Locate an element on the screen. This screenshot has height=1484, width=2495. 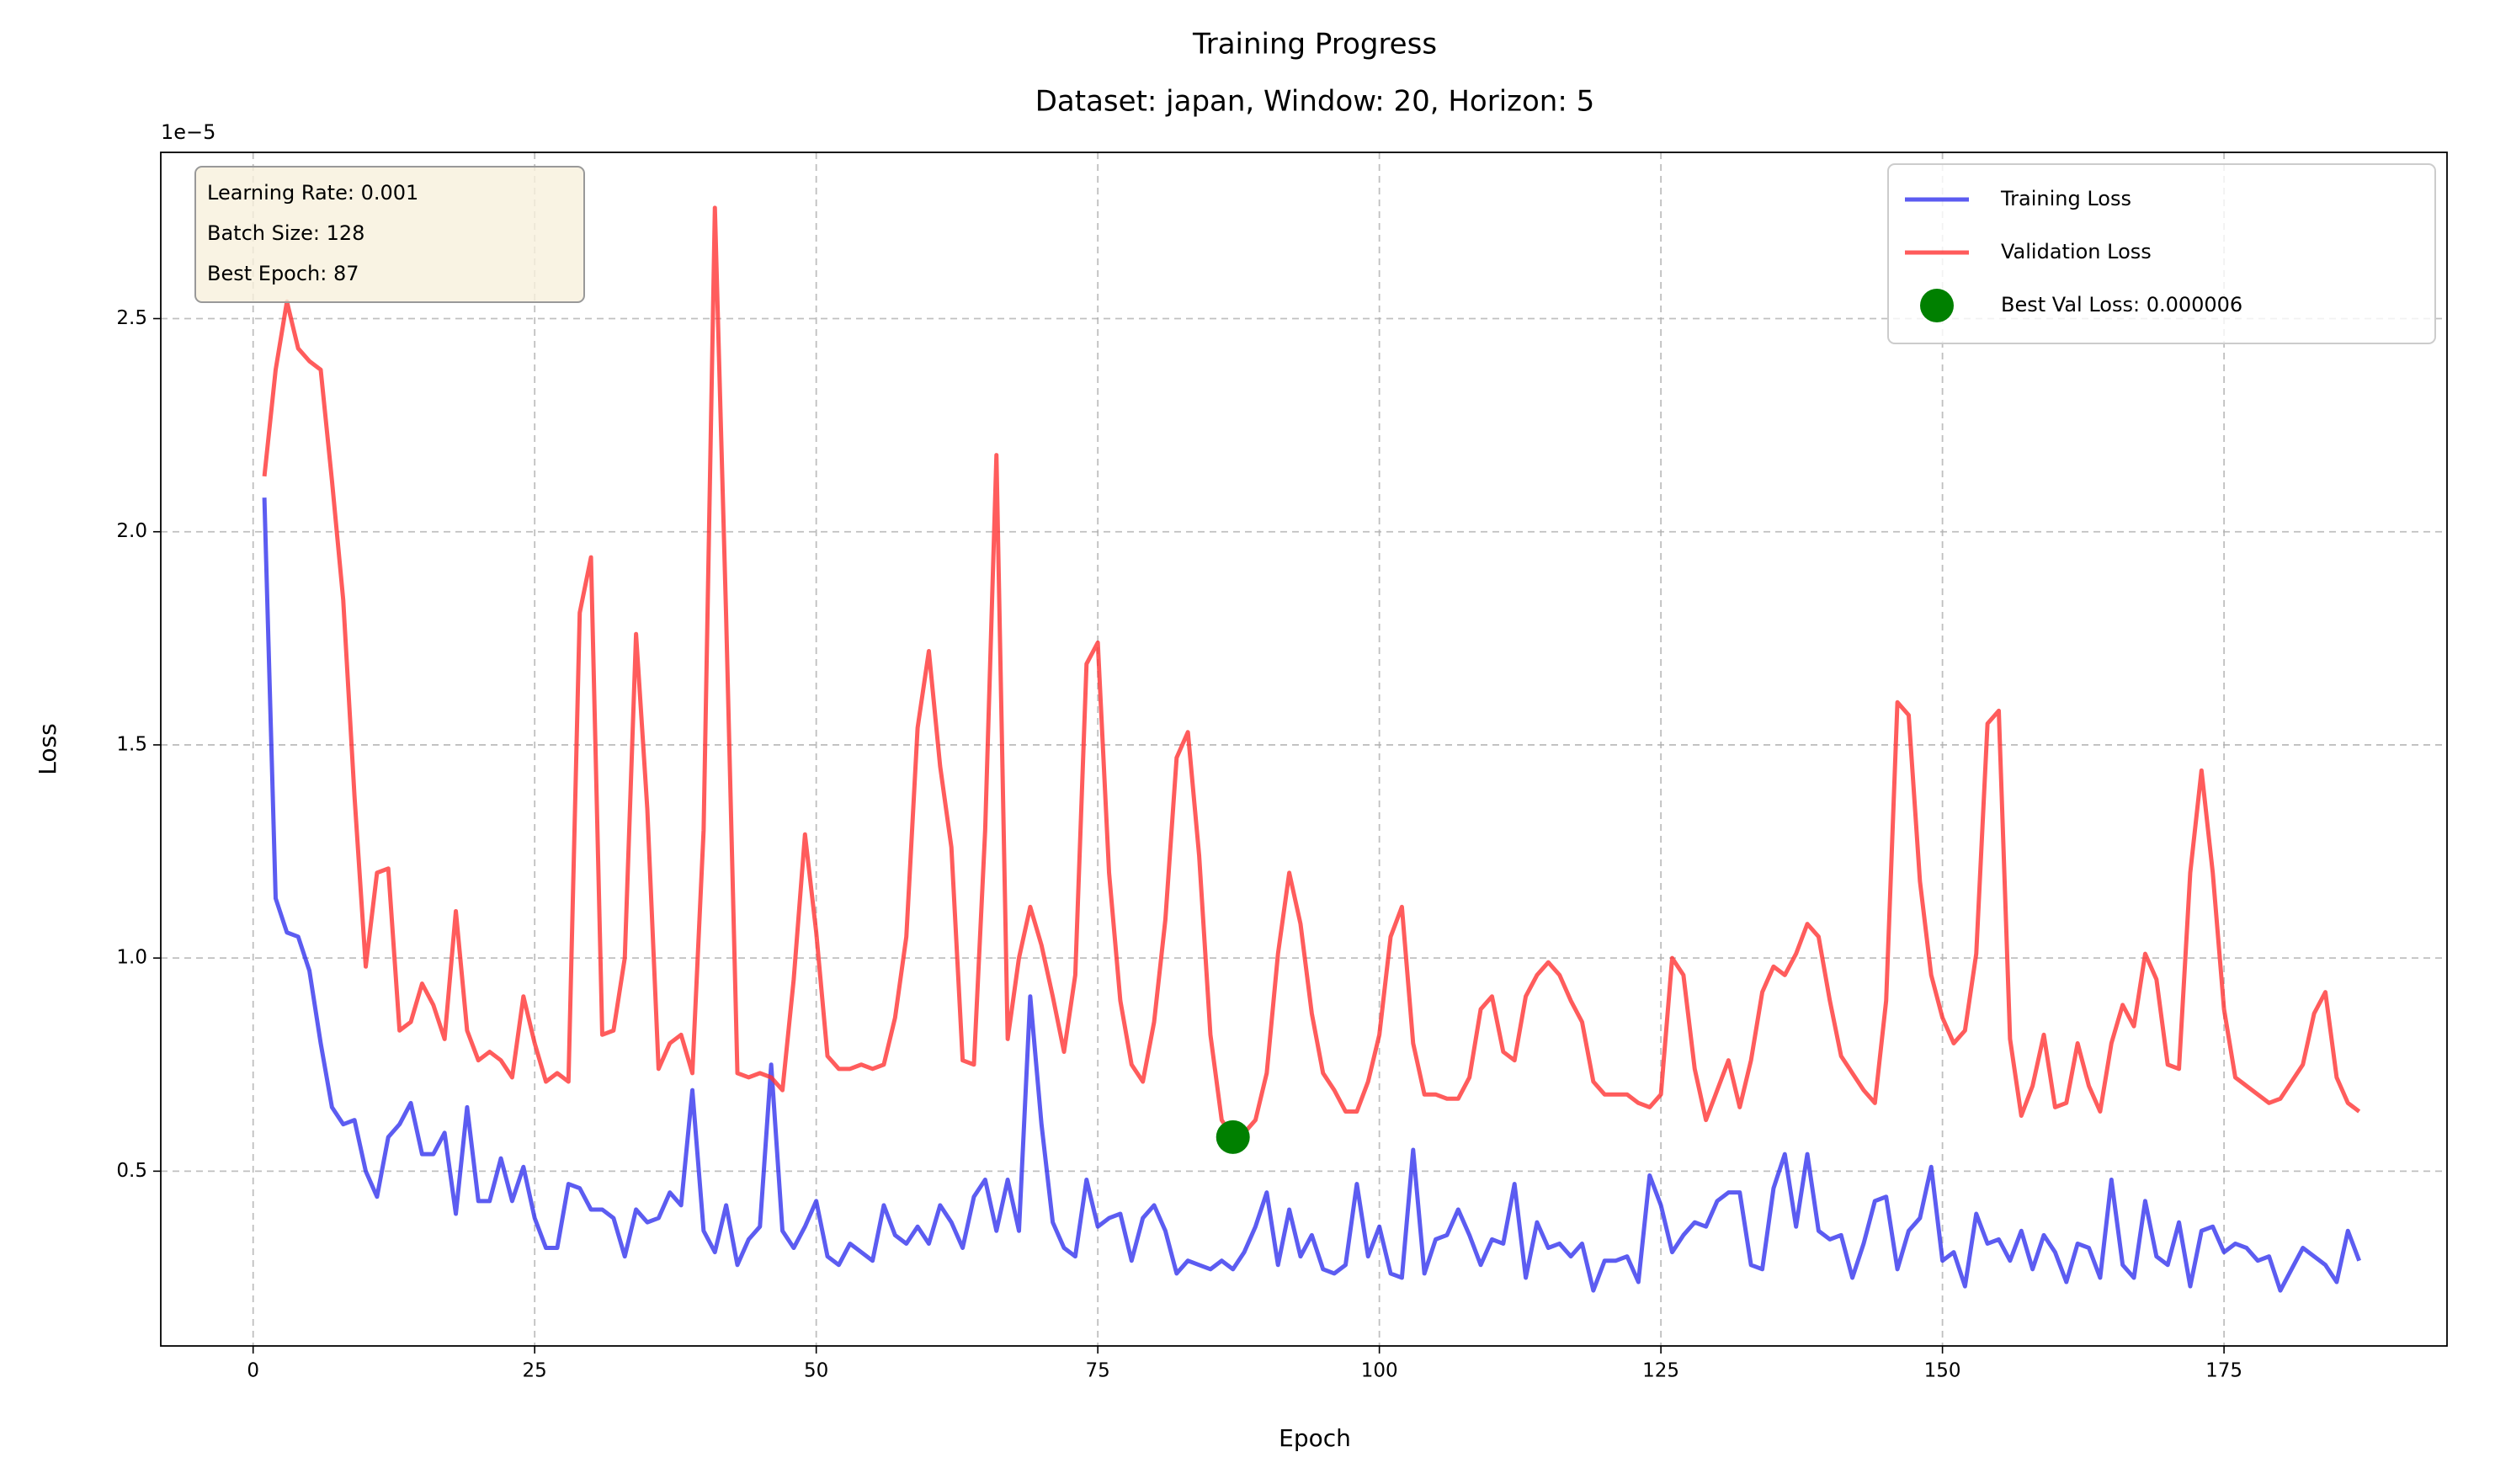
y-tick-label: 2.0 is located at coordinates (131, 531).